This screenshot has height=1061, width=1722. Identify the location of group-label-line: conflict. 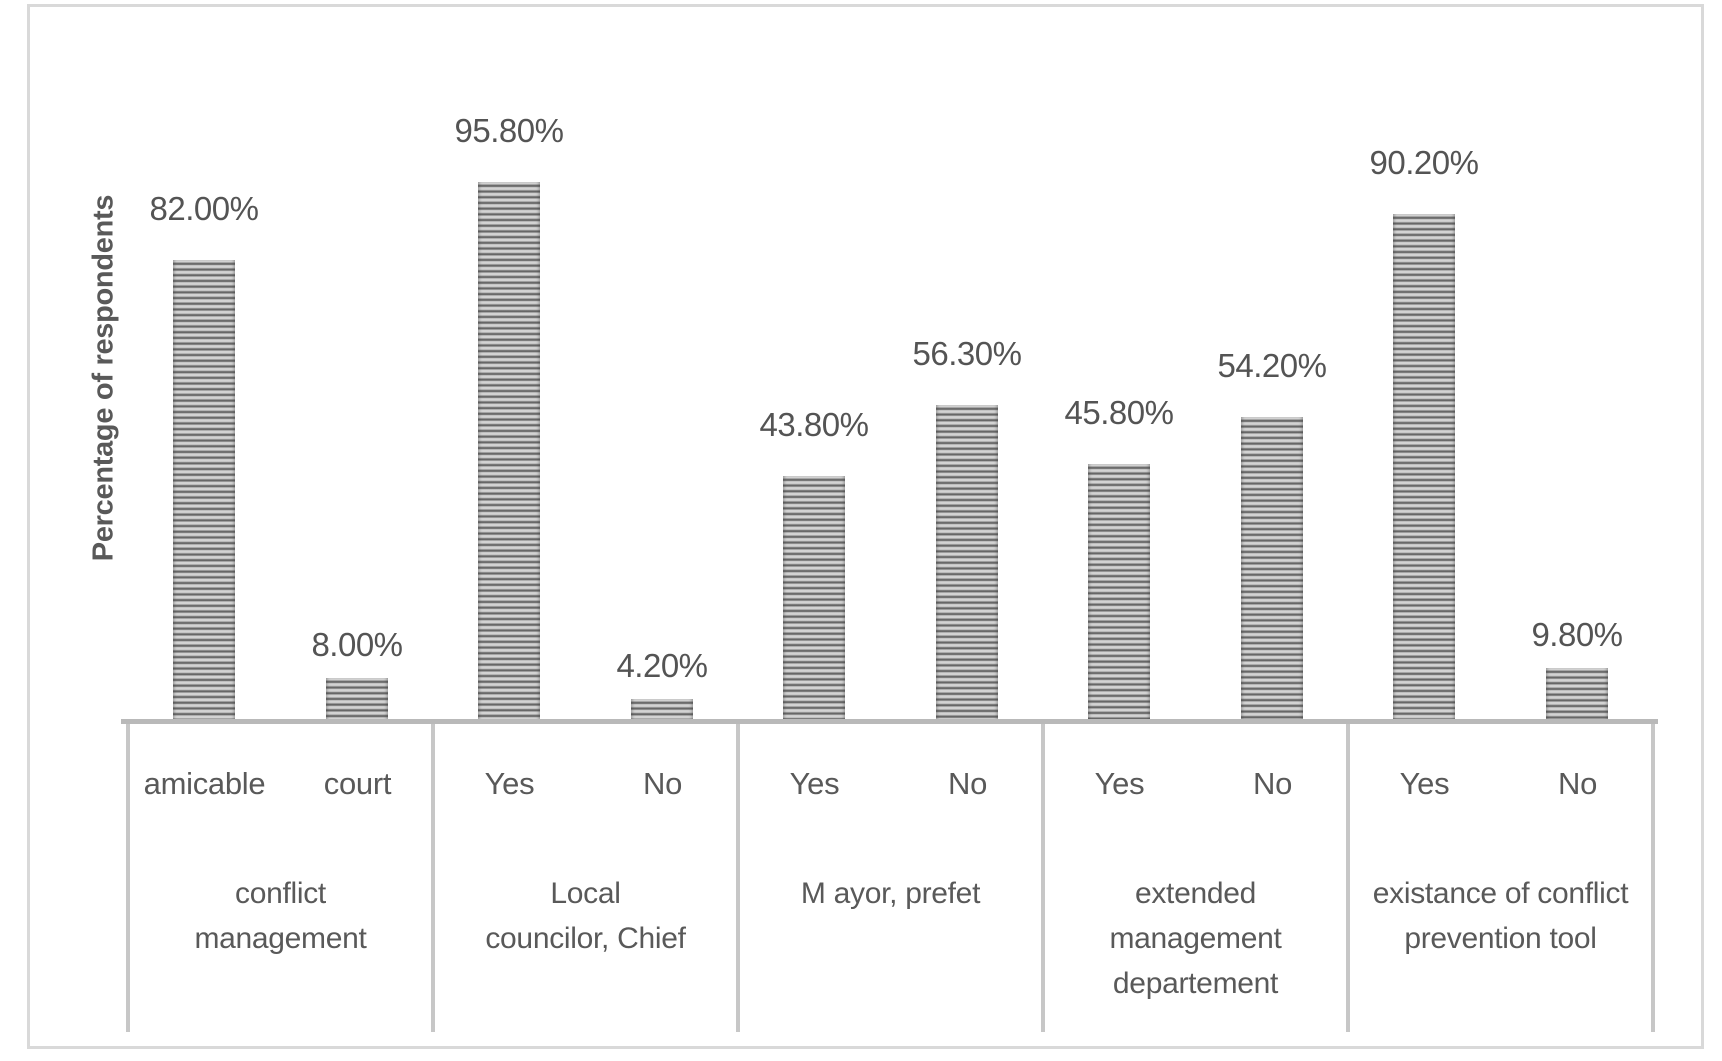
(280, 893).